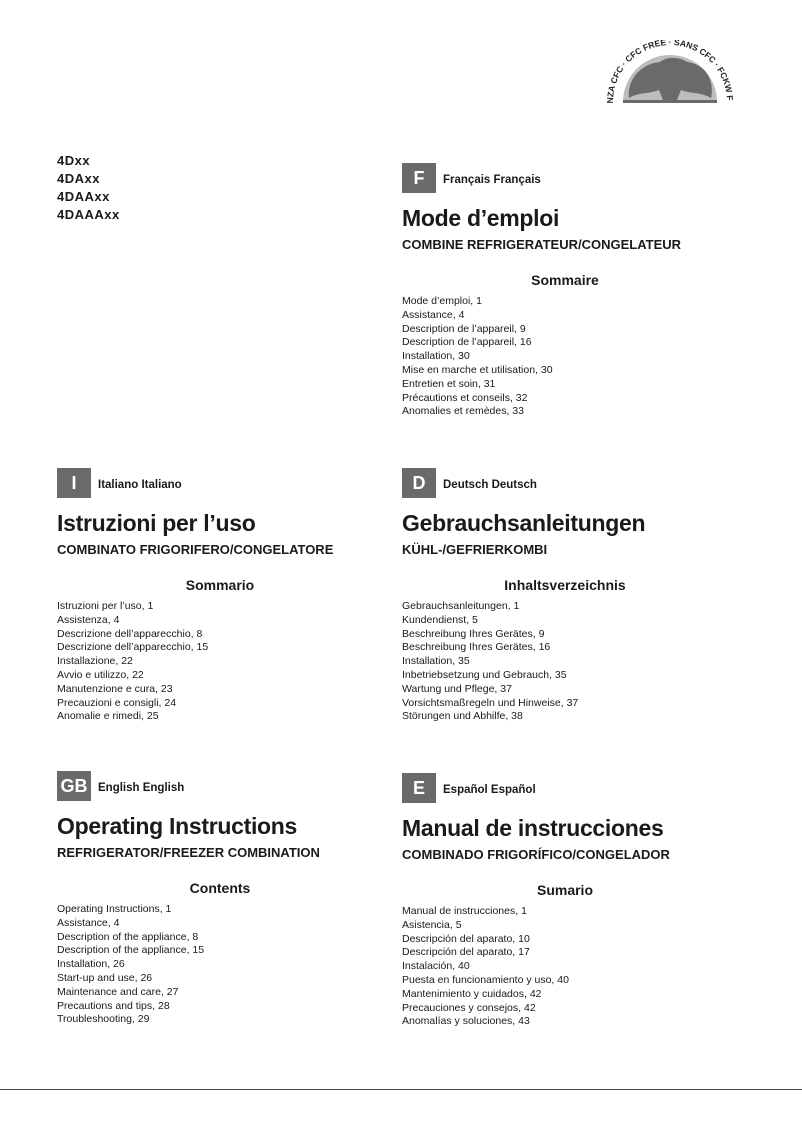  Describe the element at coordinates (130, 633) in the screenshot. I see `contents-item: Descrizione dell’apparecchio, 8` at that location.